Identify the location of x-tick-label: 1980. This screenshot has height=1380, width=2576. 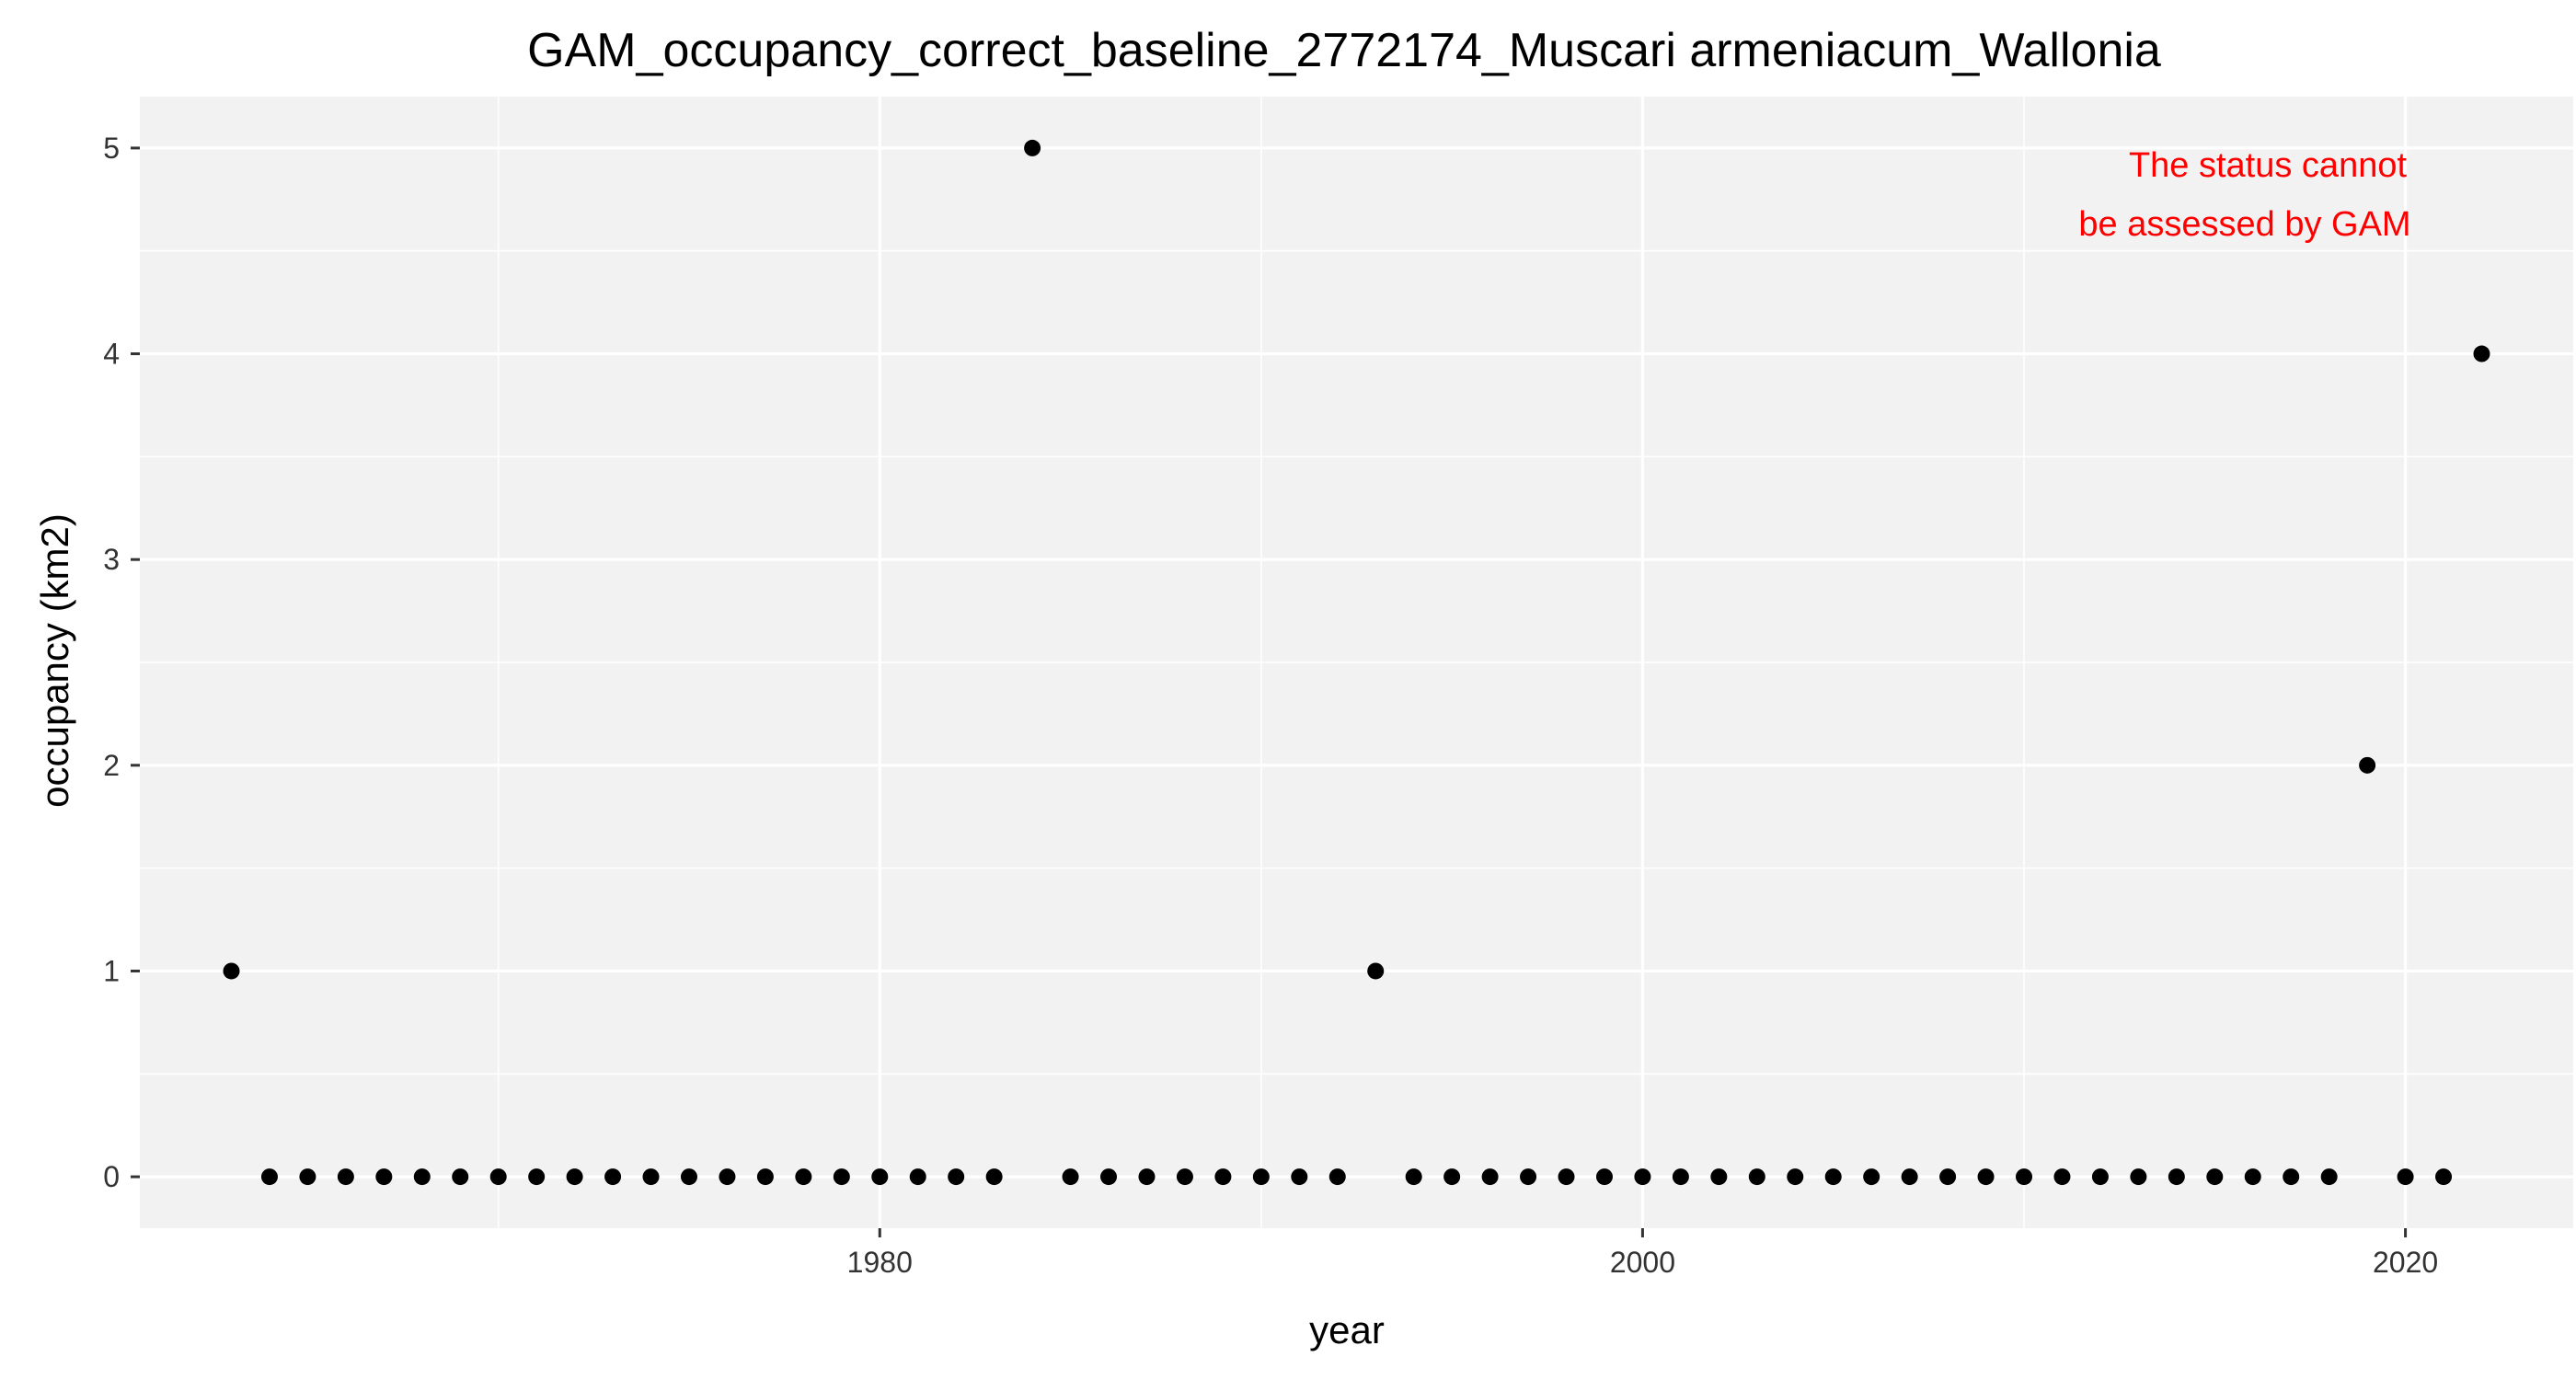
(880, 1262).